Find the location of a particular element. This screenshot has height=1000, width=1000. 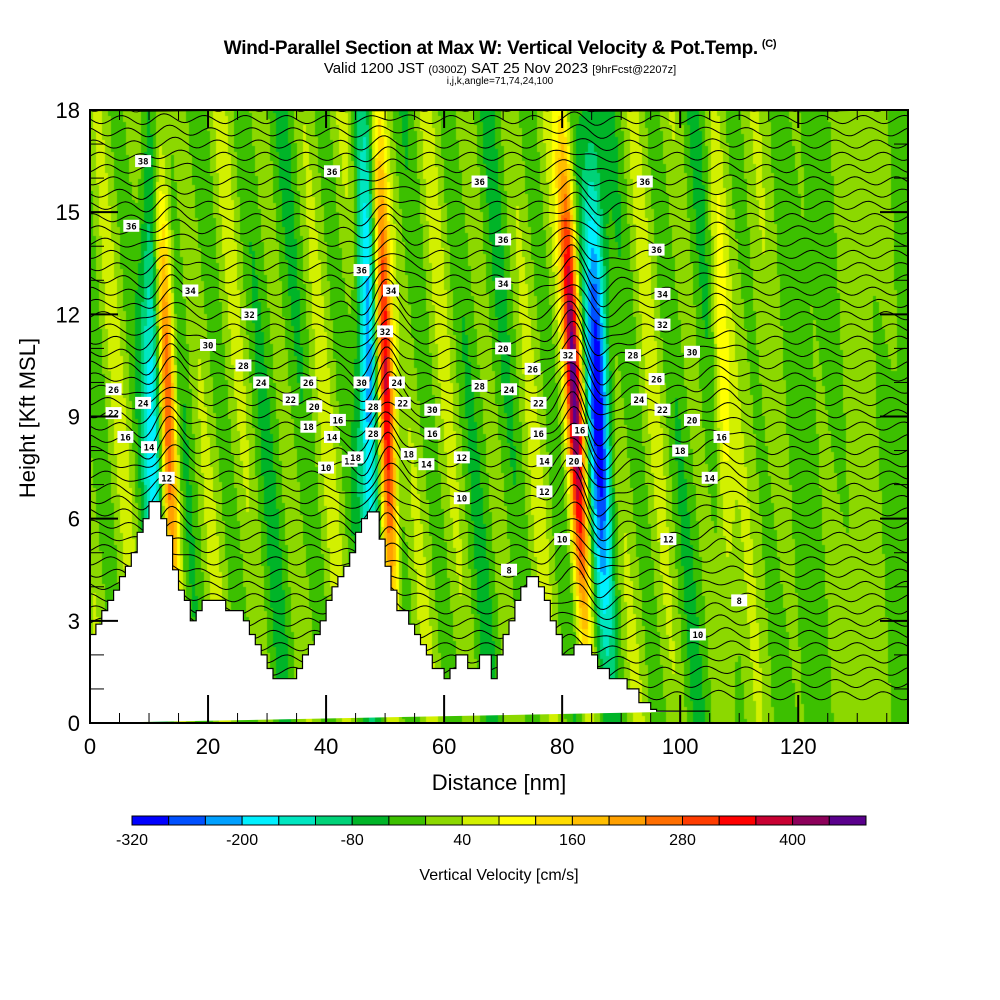

contour-label-text: 14 is located at coordinates (426, 466).